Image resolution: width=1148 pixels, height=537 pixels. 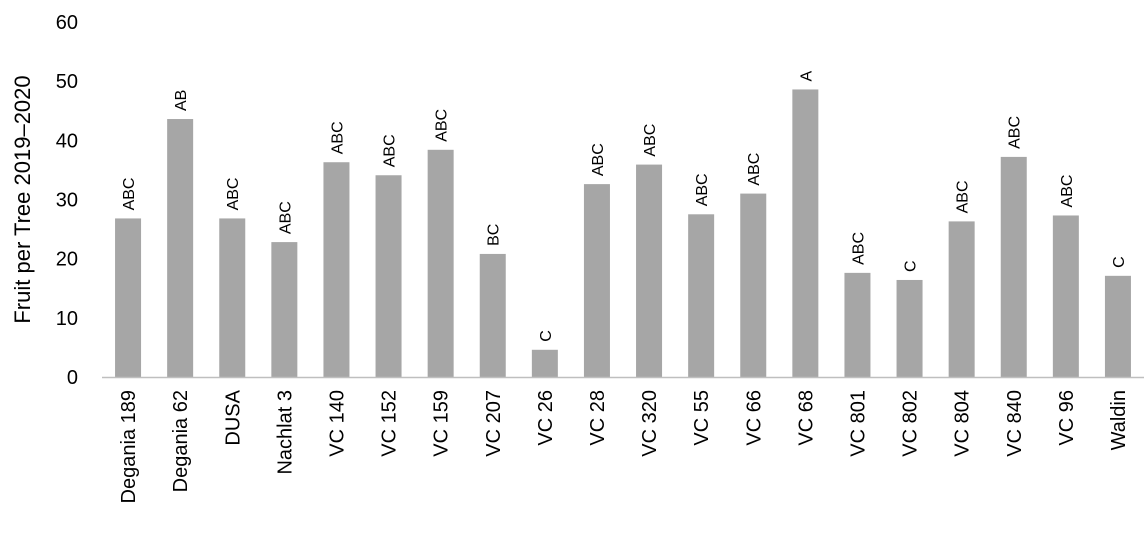 What do you see at coordinates (72, 378) in the screenshot?
I see `y-tick-label: 0` at bounding box center [72, 378].